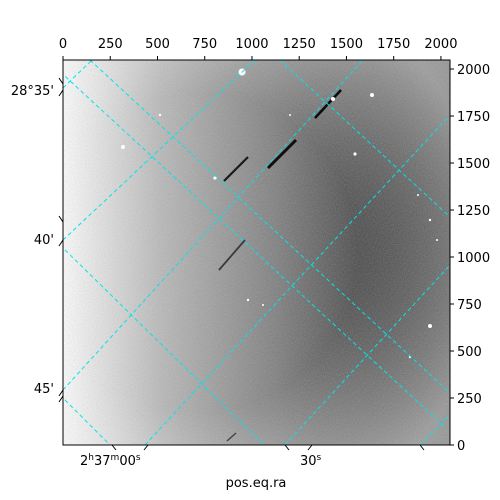 This screenshot has width=500, height=500. I want to click on top-tick-label: 250, so click(110, 44).